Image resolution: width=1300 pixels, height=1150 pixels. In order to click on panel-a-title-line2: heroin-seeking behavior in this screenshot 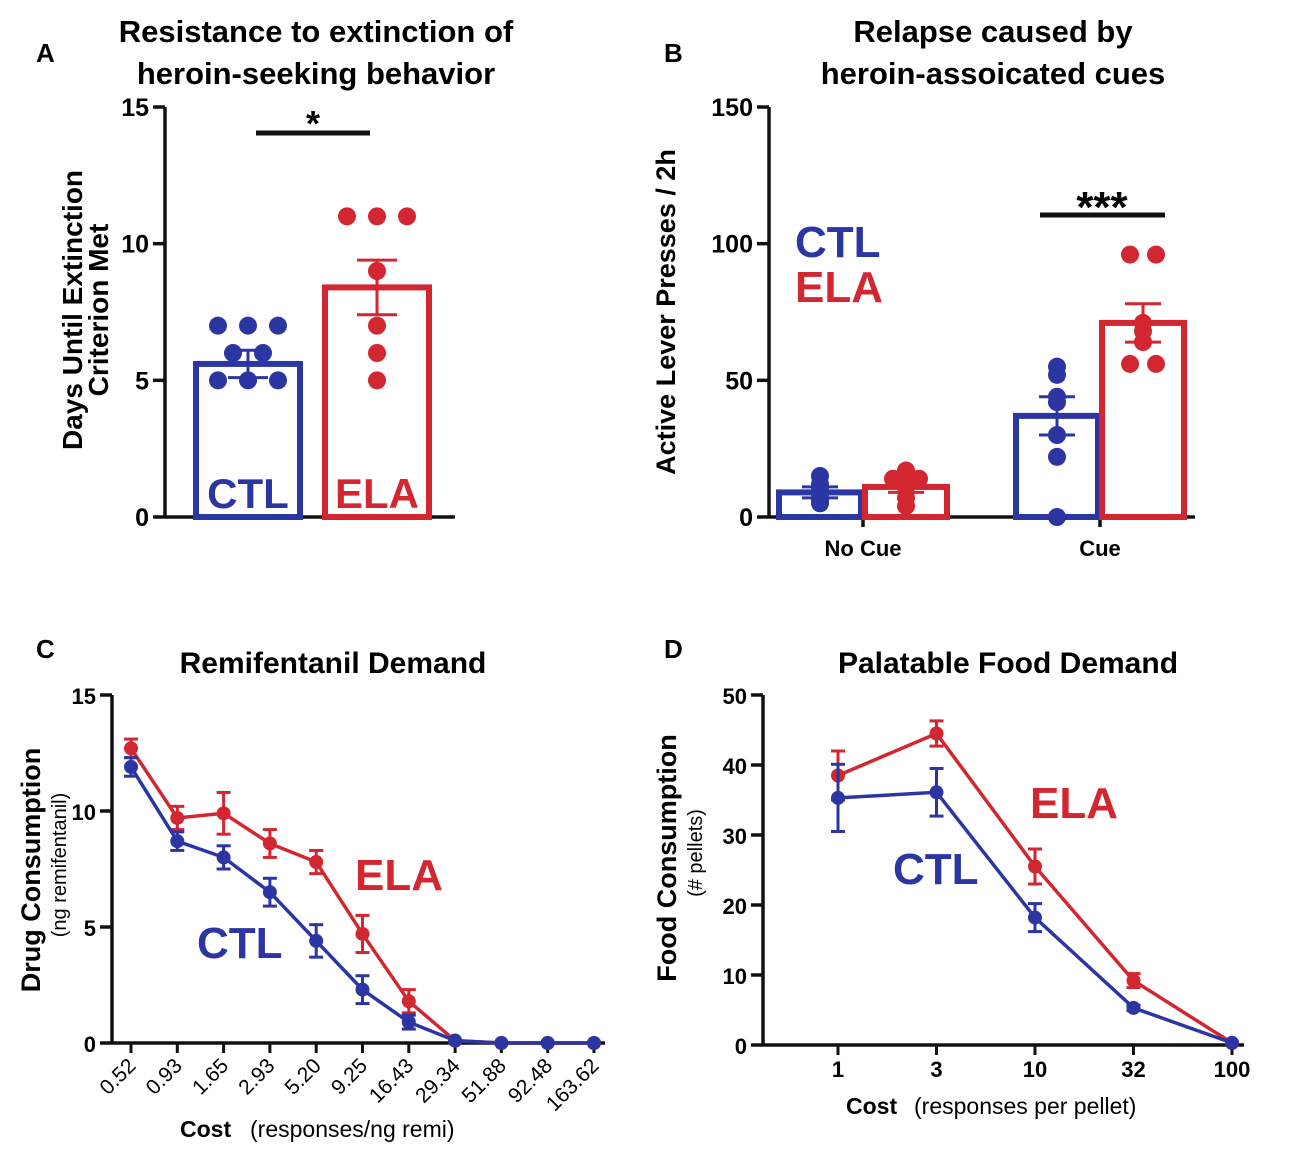, I will do `click(316, 73)`.